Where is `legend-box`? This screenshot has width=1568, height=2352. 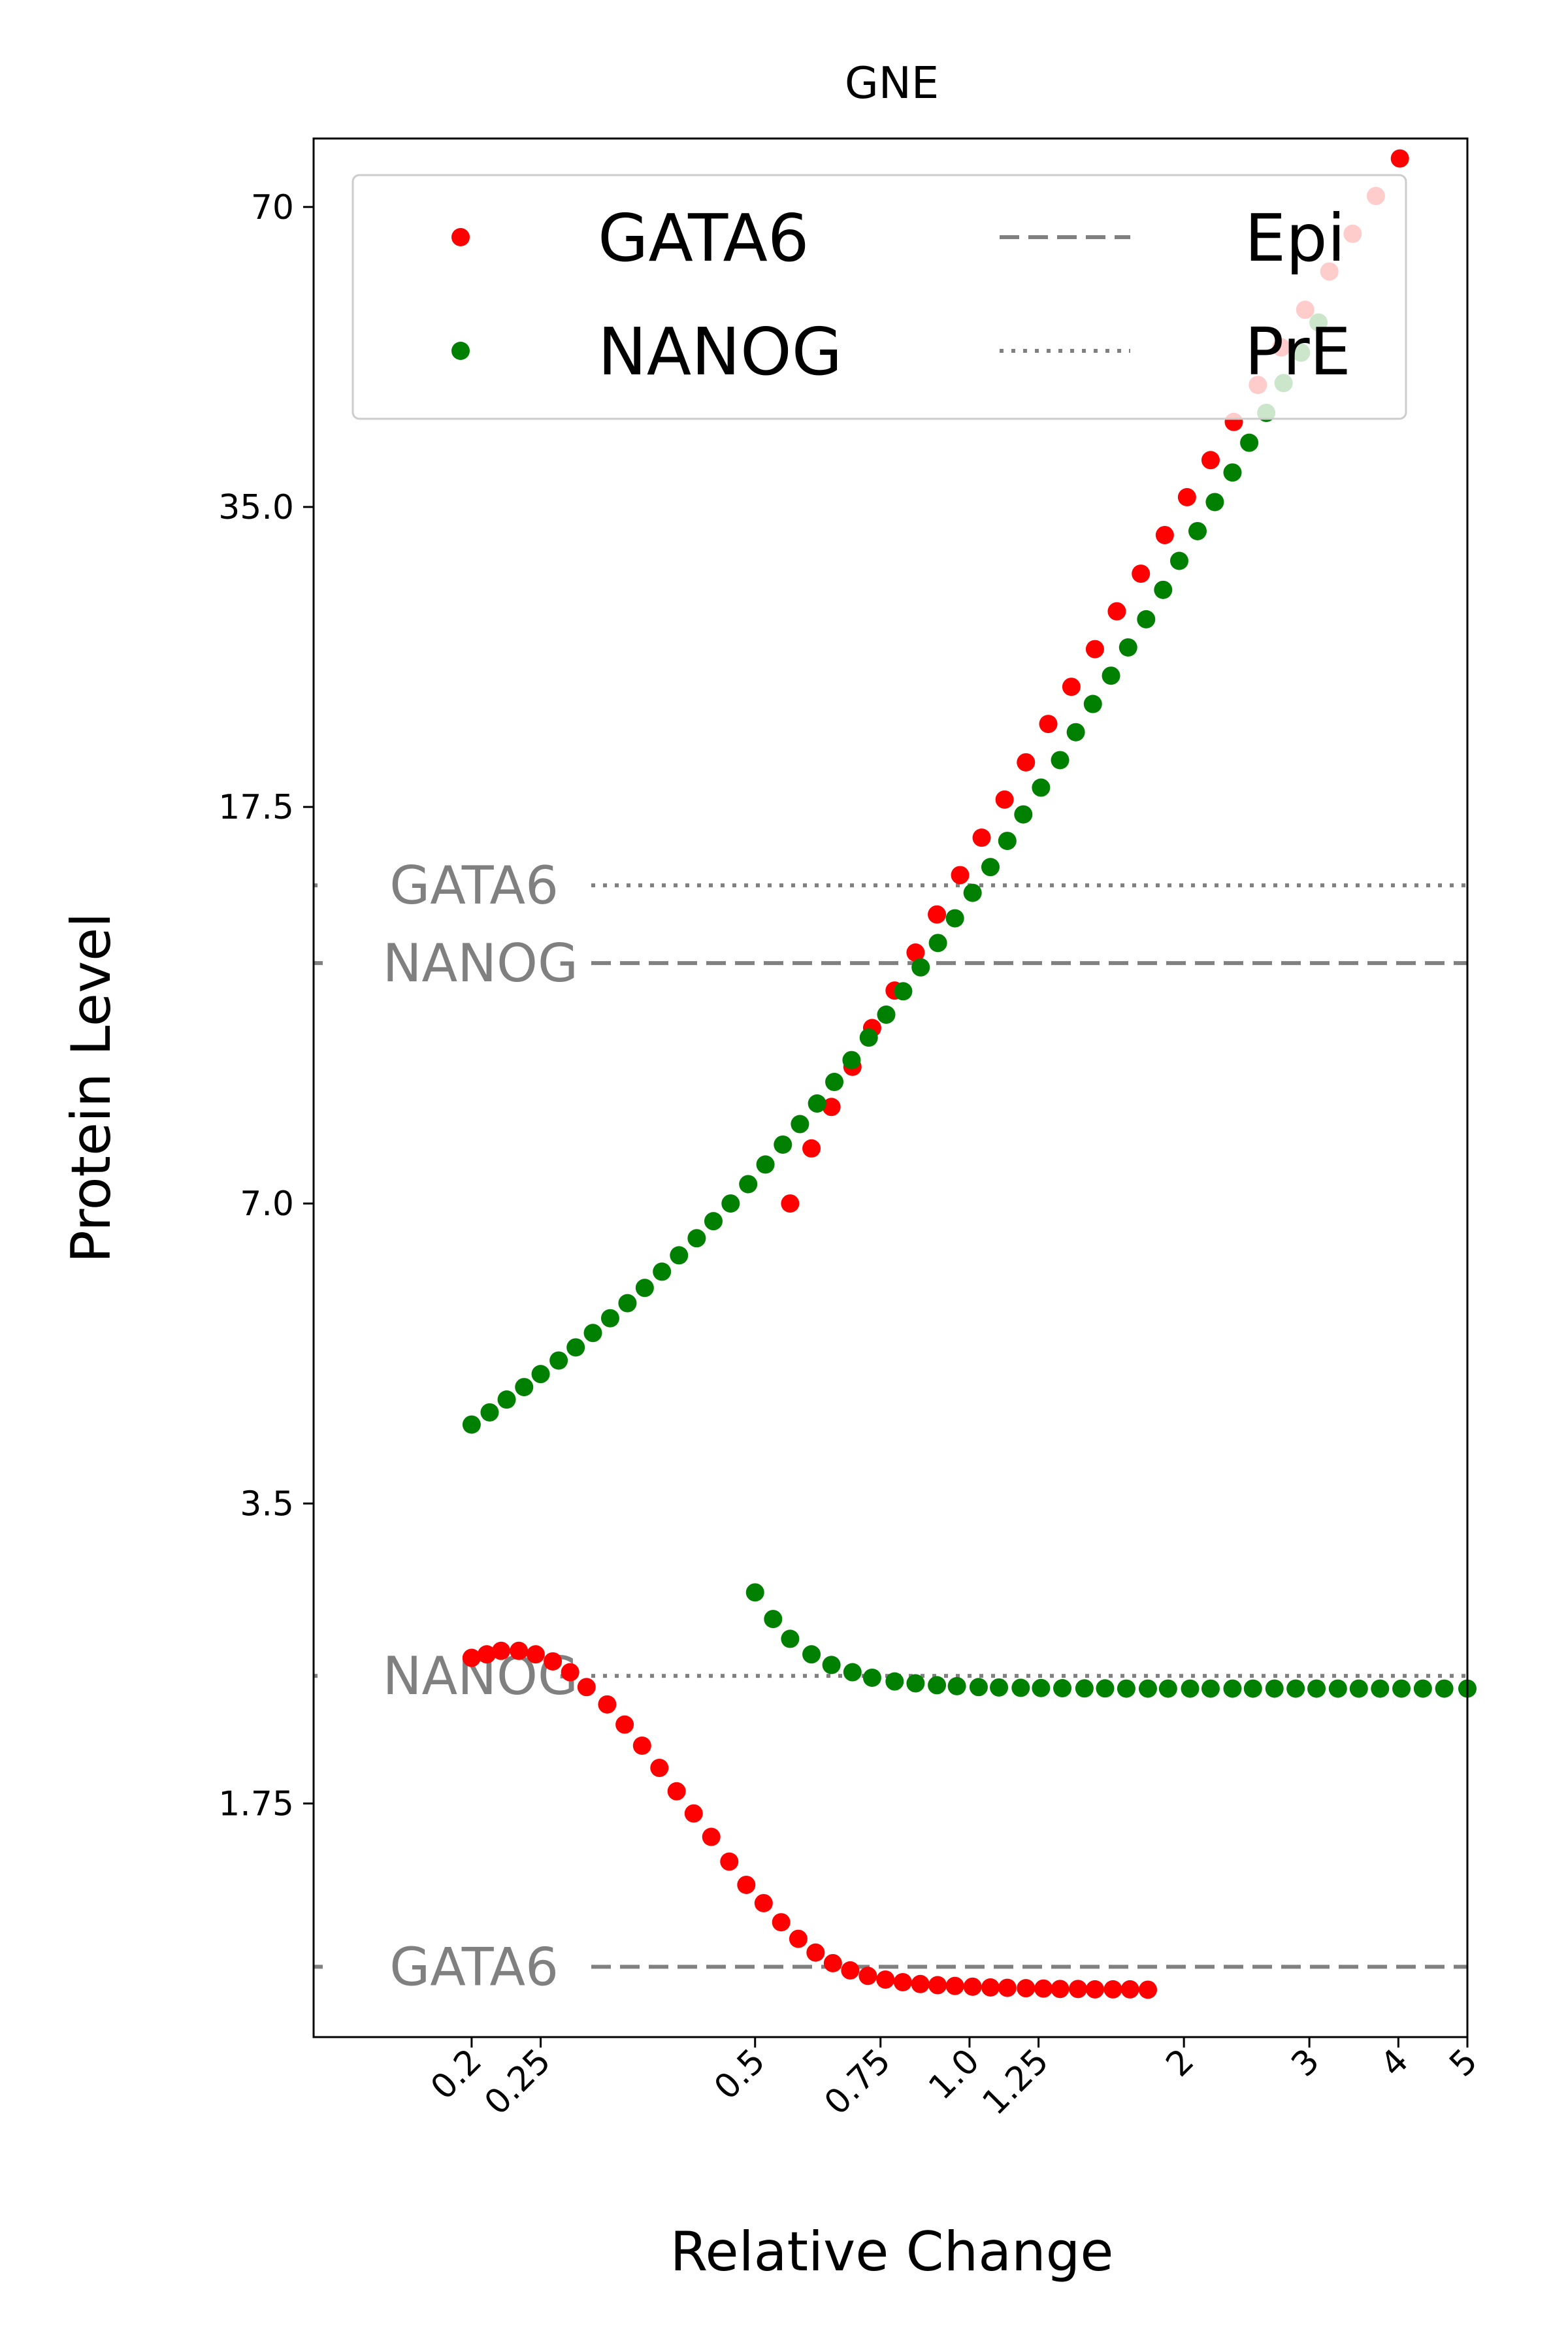
legend-box is located at coordinates (879, 297).